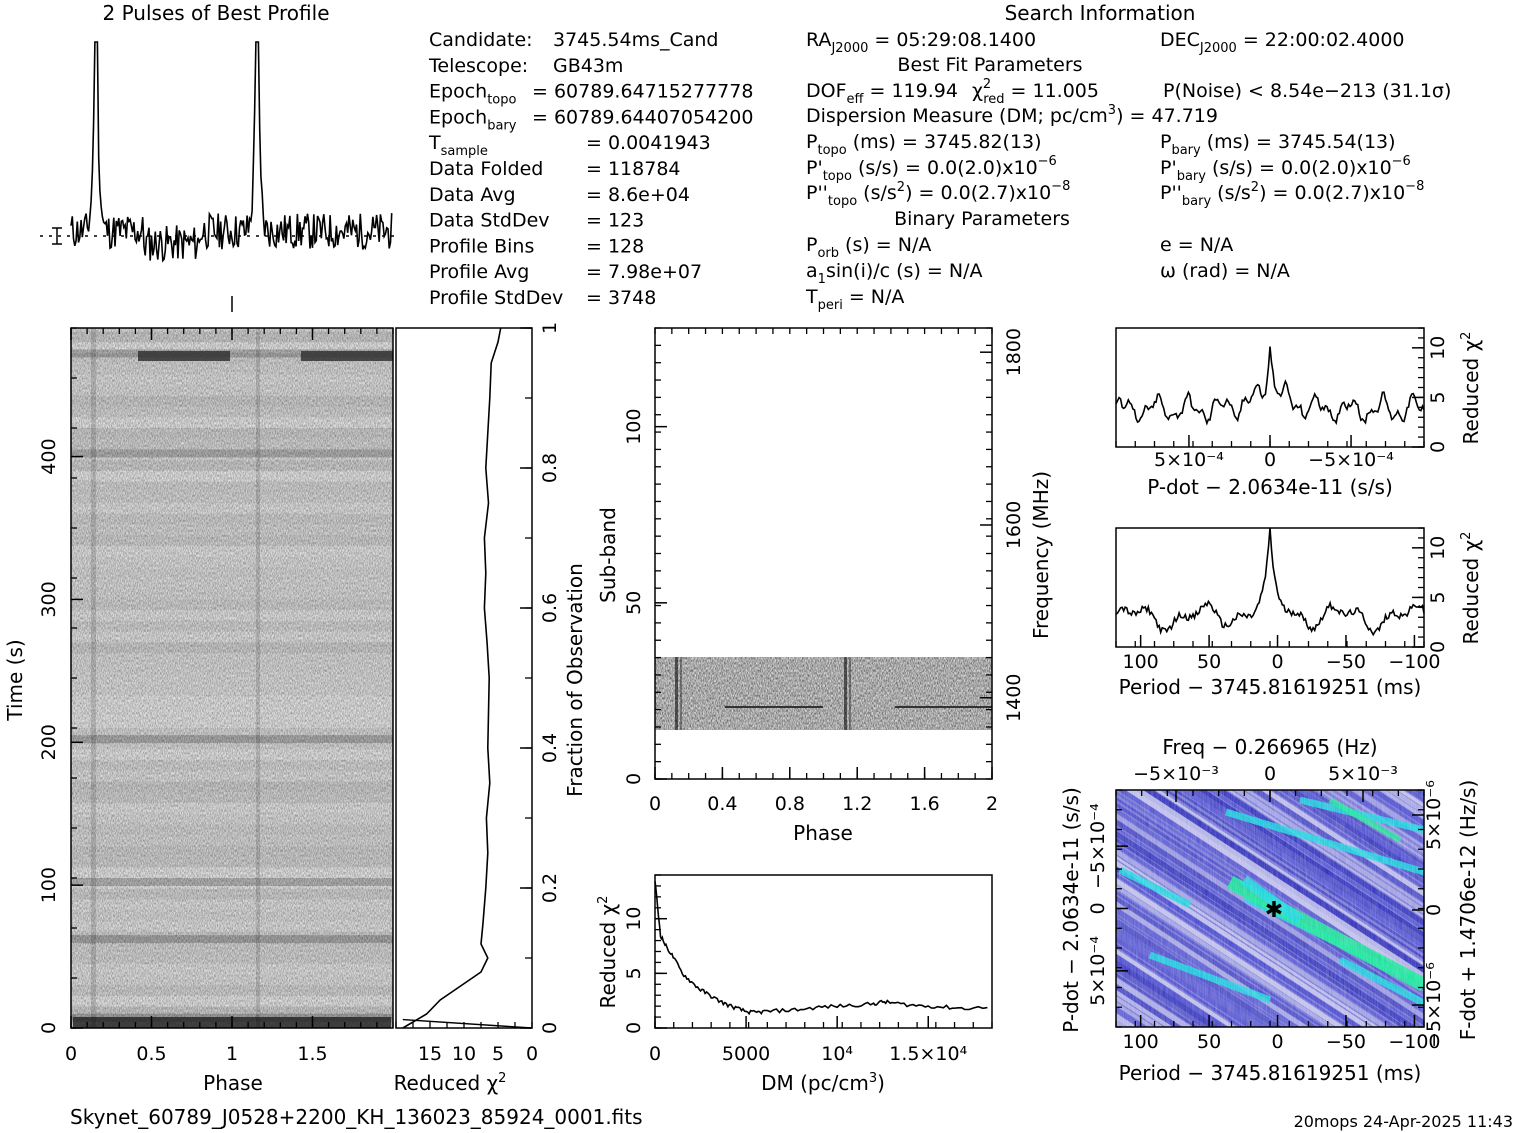  Describe the element at coordinates (621, 298) in the screenshot. I see `info-value: = 3748` at that location.